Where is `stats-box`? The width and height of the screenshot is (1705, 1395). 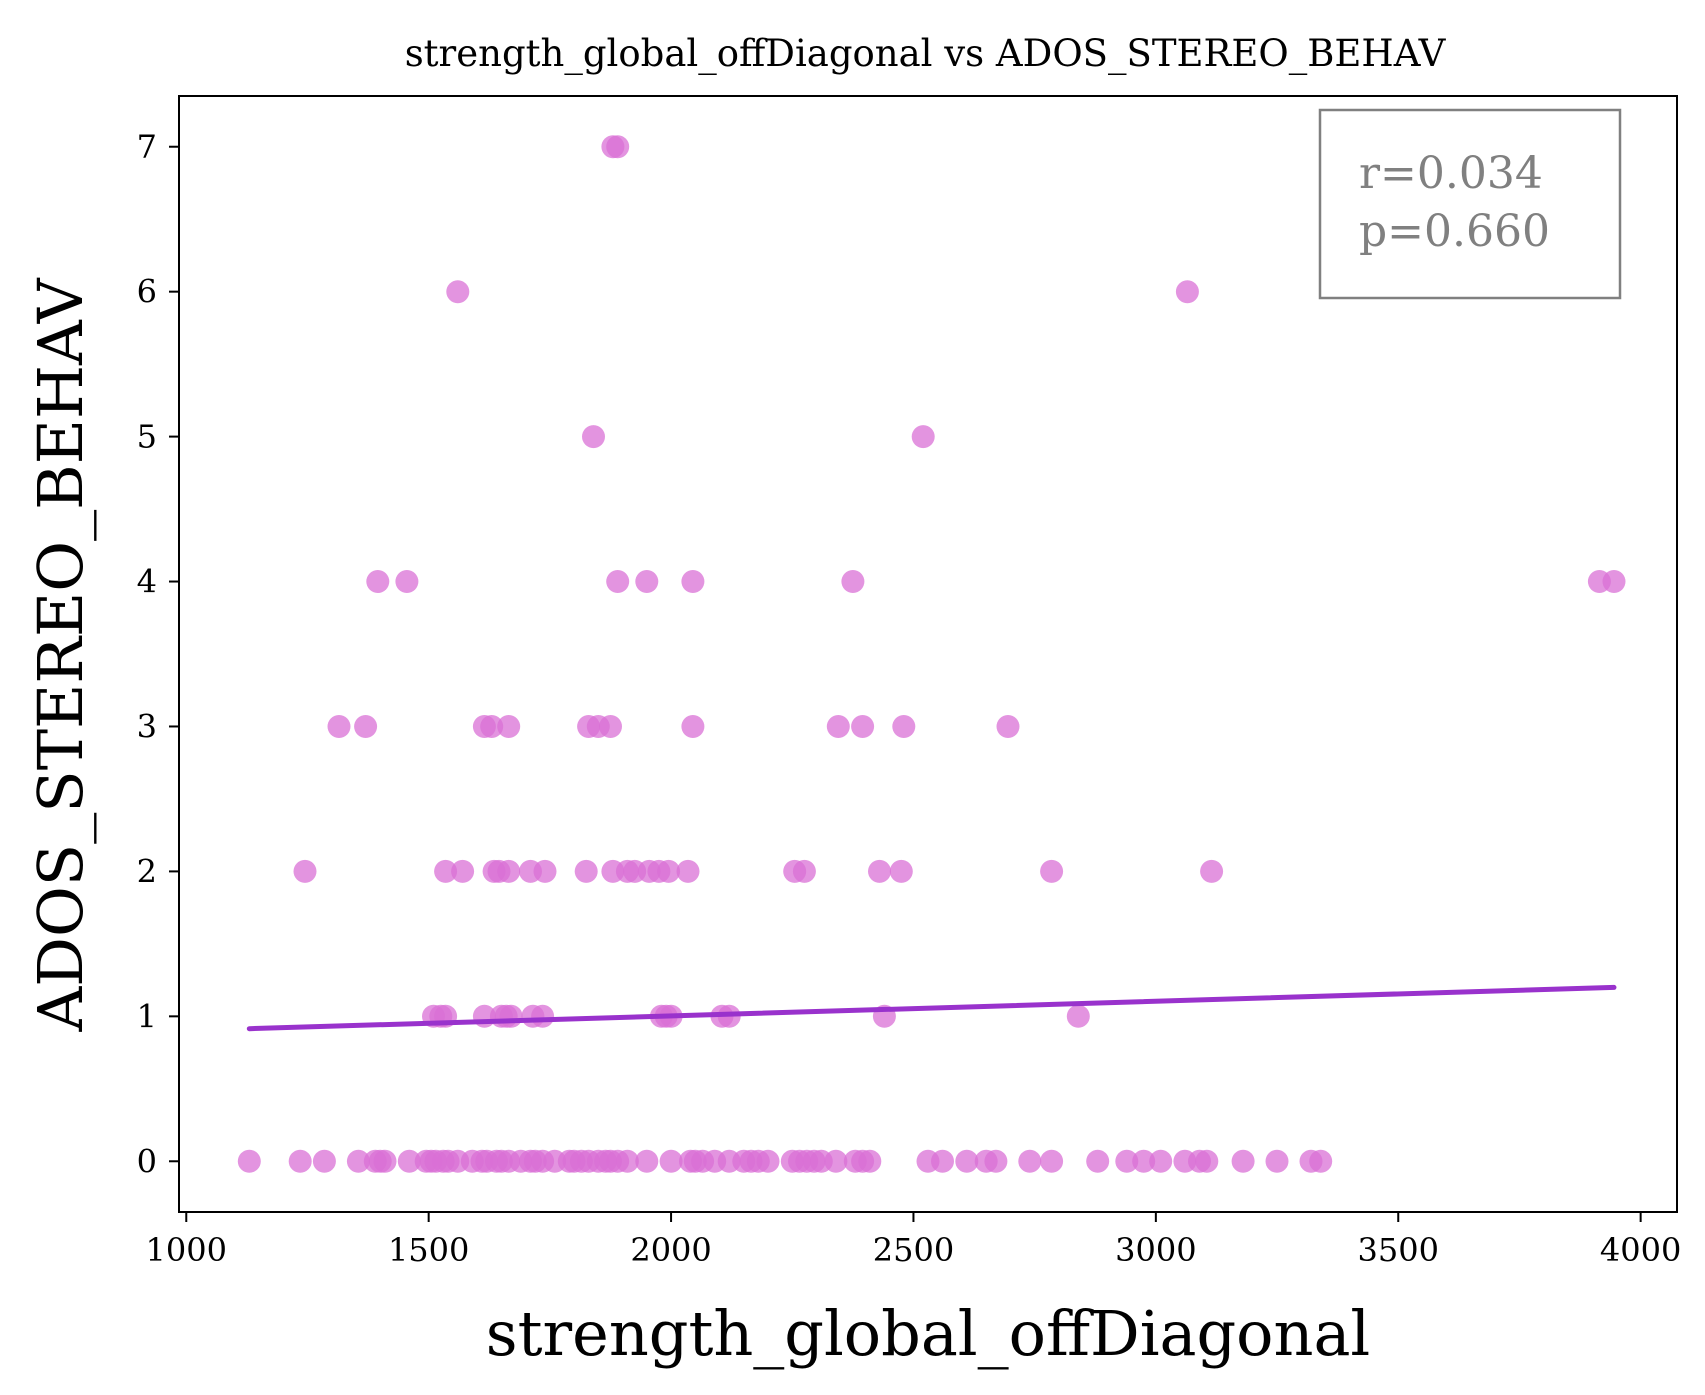 stats-box is located at coordinates (1470, 204).